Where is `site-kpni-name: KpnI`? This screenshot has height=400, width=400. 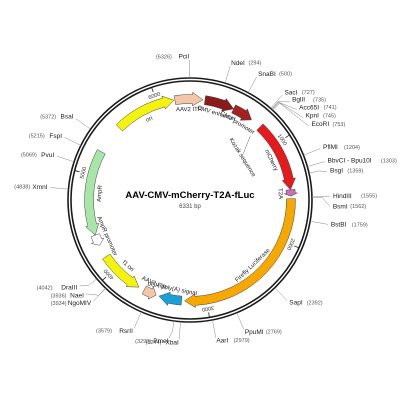
site-kpni-name: KpnI is located at coordinates (313, 116).